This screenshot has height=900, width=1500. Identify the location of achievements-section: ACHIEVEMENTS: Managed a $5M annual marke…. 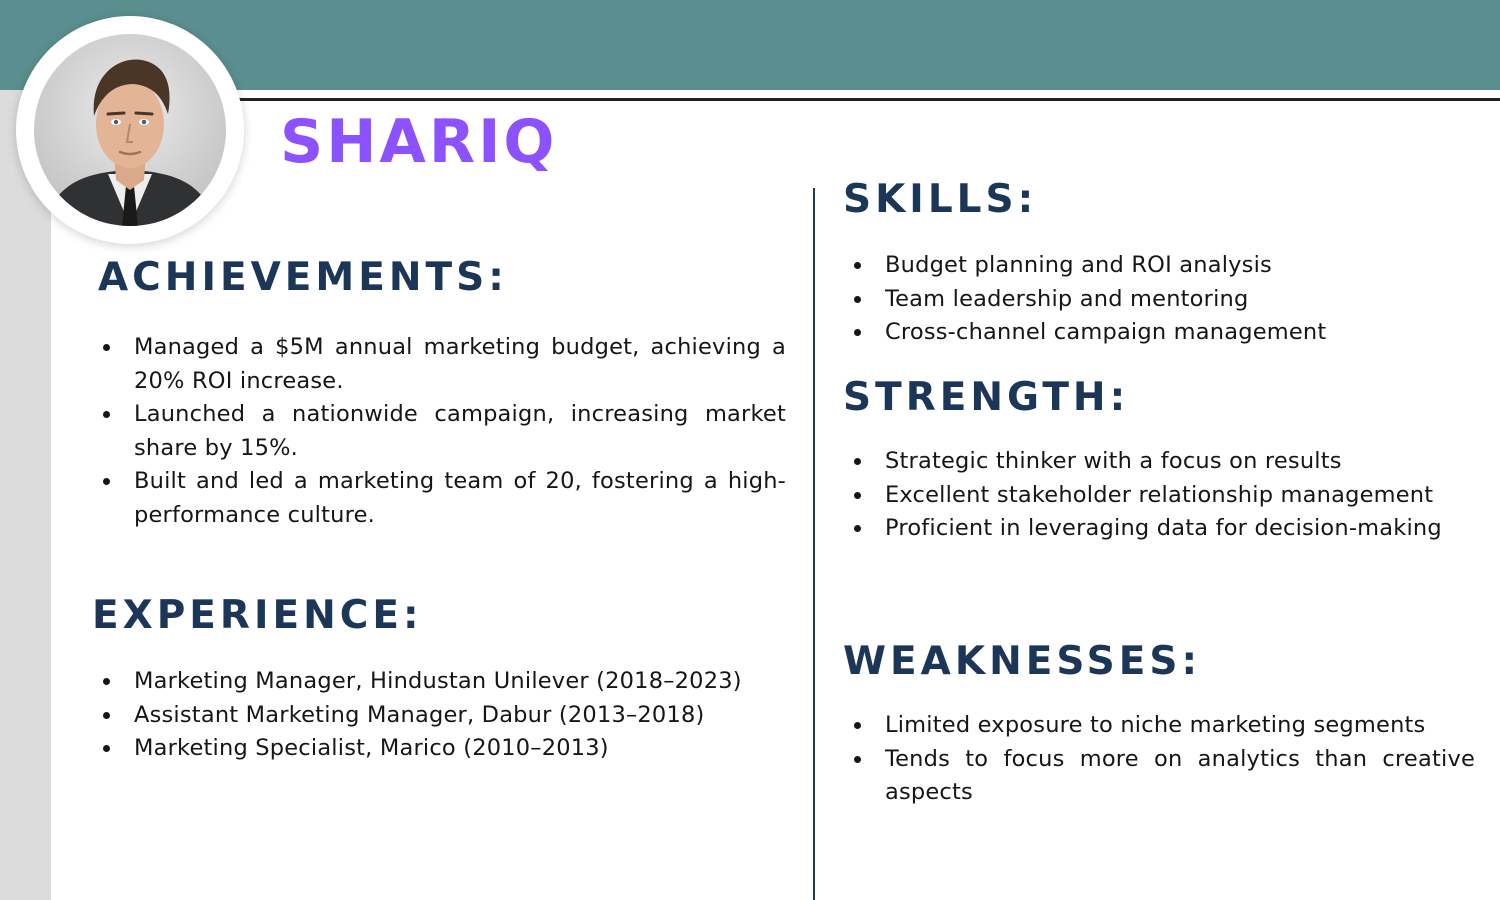
(439, 395).